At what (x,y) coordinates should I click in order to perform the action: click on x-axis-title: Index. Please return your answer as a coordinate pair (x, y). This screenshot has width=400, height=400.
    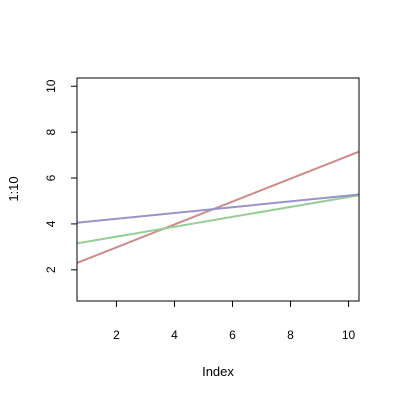
    Looking at the image, I should click on (218, 371).